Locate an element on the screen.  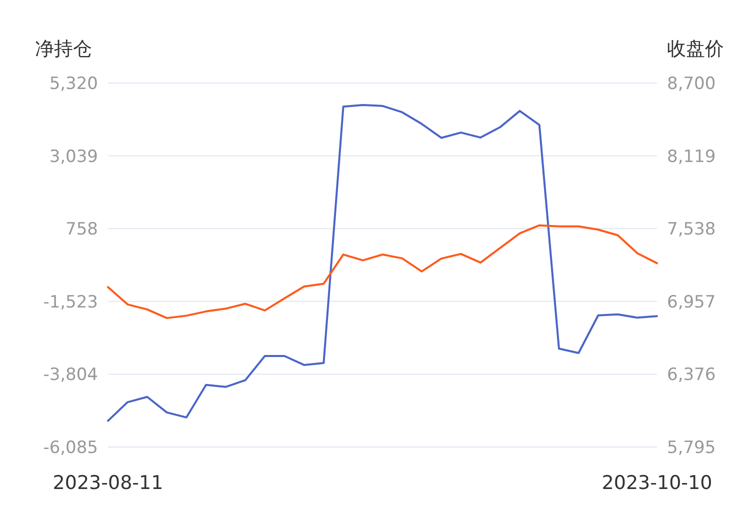
line-series is located at coordinates (382, 272).